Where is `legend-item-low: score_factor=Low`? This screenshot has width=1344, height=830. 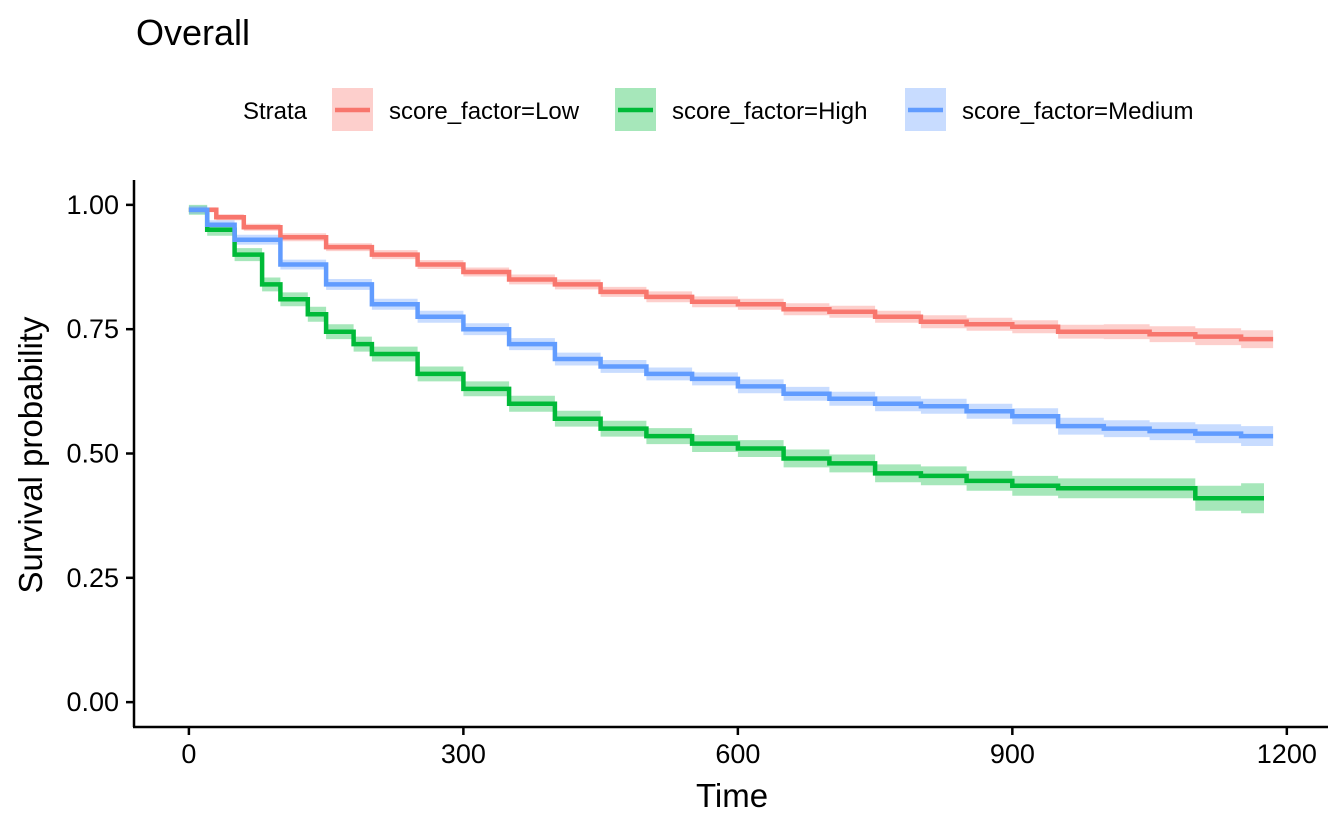 legend-item-low: score_factor=Low is located at coordinates (456, 109).